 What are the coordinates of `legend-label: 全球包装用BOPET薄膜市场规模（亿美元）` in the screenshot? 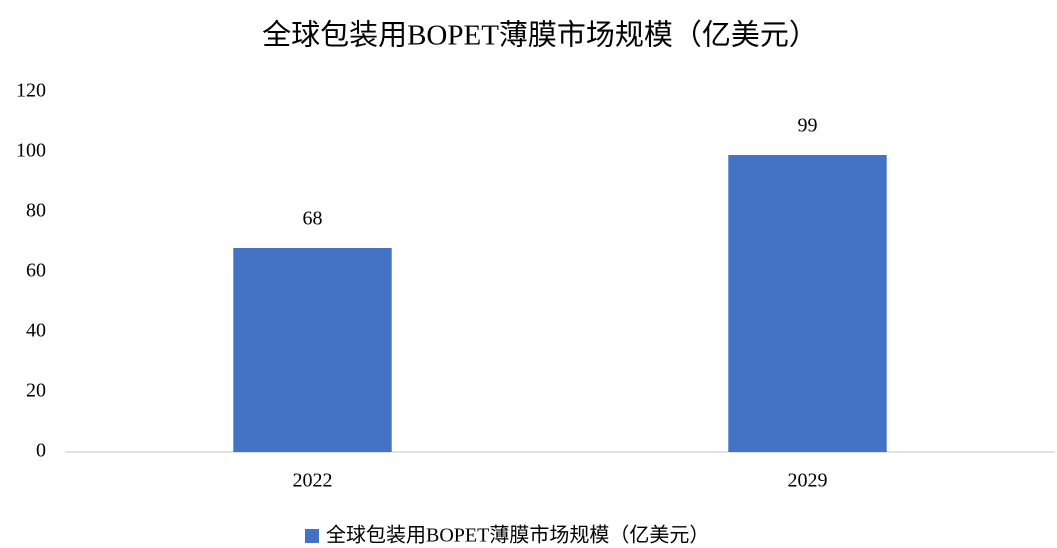 It's located at (517, 535).